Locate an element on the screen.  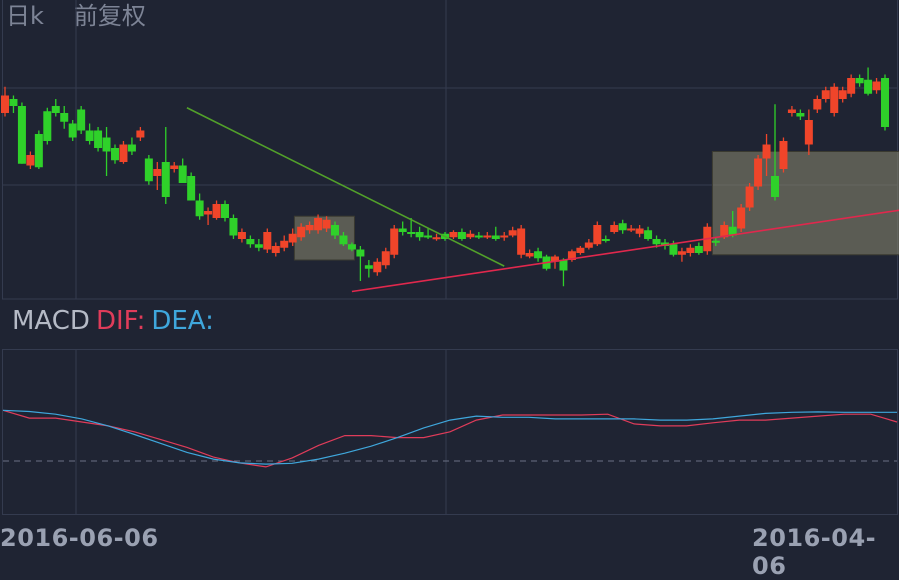
period-label: 日k is located at coordinates (25, 16).